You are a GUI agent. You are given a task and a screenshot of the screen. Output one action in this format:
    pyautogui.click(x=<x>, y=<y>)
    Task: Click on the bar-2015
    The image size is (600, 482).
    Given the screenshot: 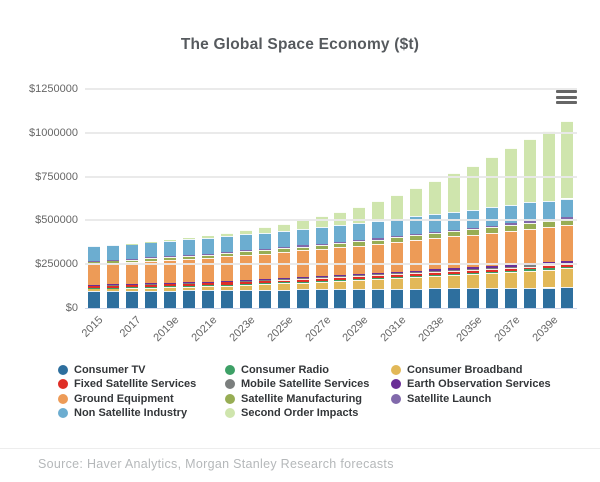 What is the action you would take?
    pyautogui.click(x=94, y=154)
    